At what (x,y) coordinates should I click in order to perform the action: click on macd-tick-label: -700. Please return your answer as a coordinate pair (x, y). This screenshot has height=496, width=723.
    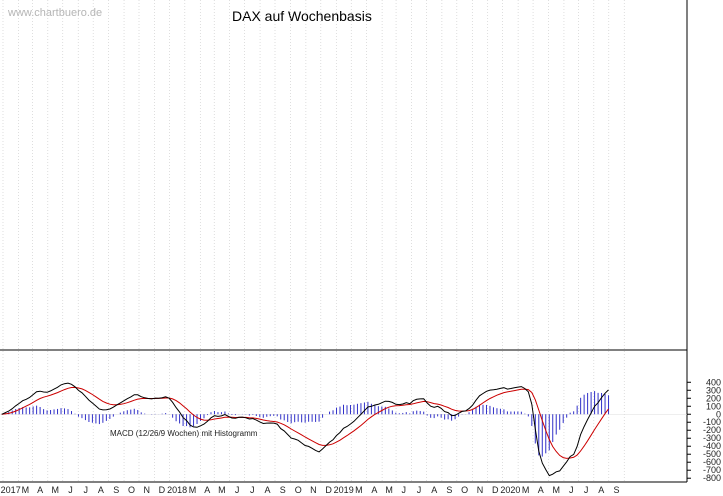
    Looking at the image, I should click on (712, 470).